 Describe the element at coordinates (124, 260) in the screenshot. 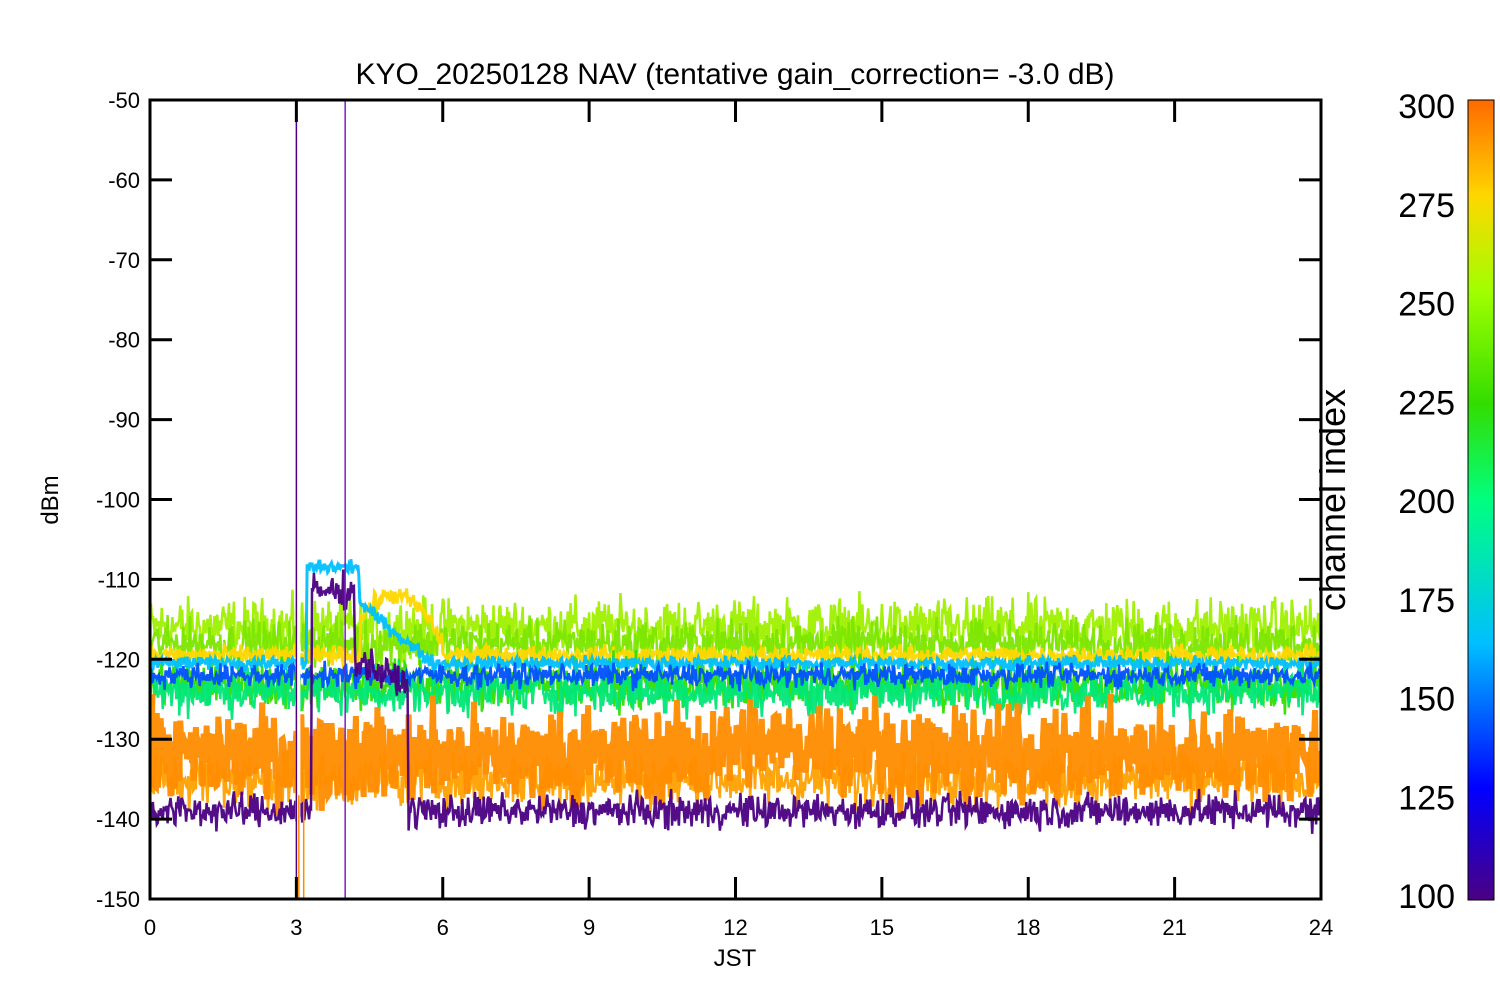

I see `y-tick-label: -70` at that location.